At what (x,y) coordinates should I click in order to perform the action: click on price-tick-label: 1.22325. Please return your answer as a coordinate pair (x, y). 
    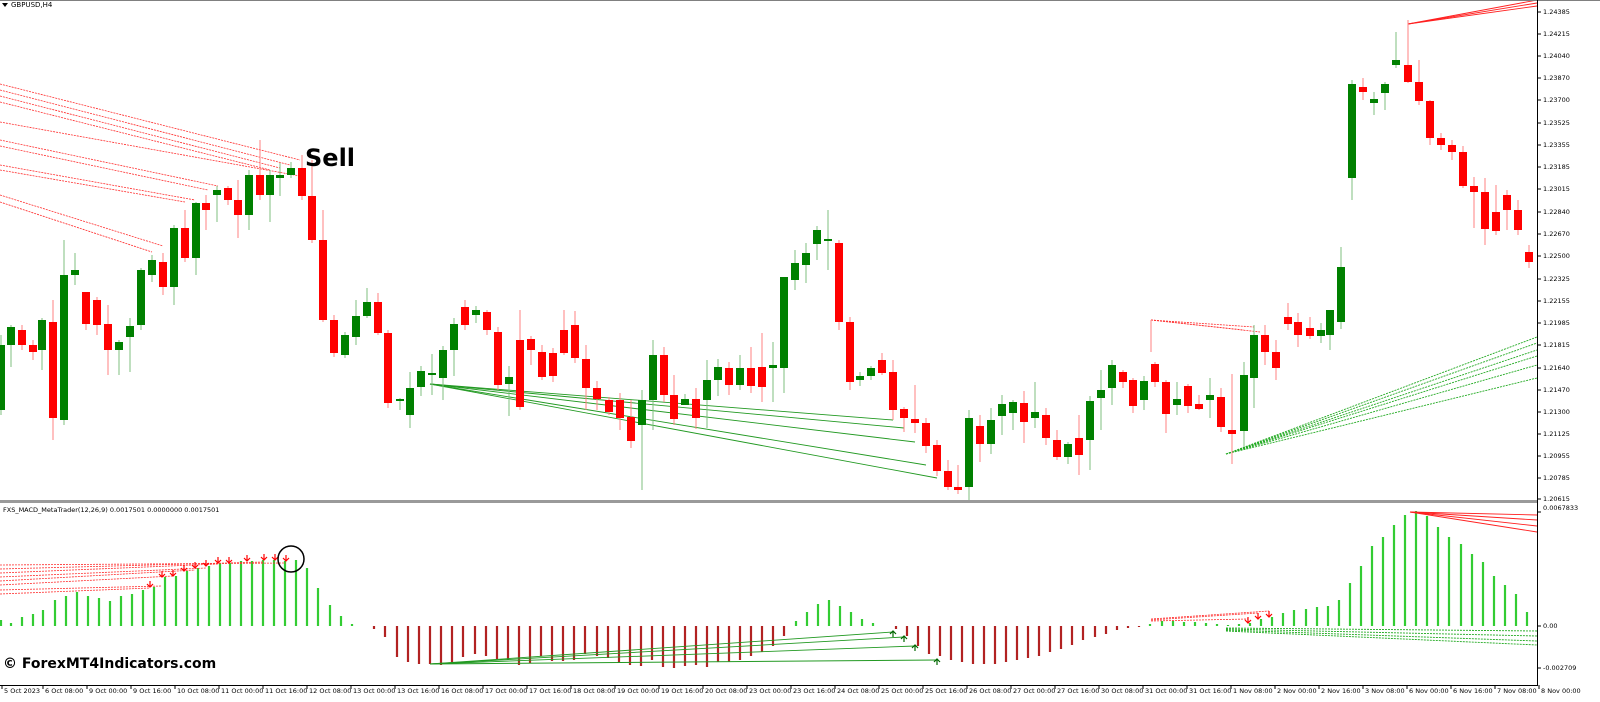
    Looking at the image, I should click on (1556, 279).